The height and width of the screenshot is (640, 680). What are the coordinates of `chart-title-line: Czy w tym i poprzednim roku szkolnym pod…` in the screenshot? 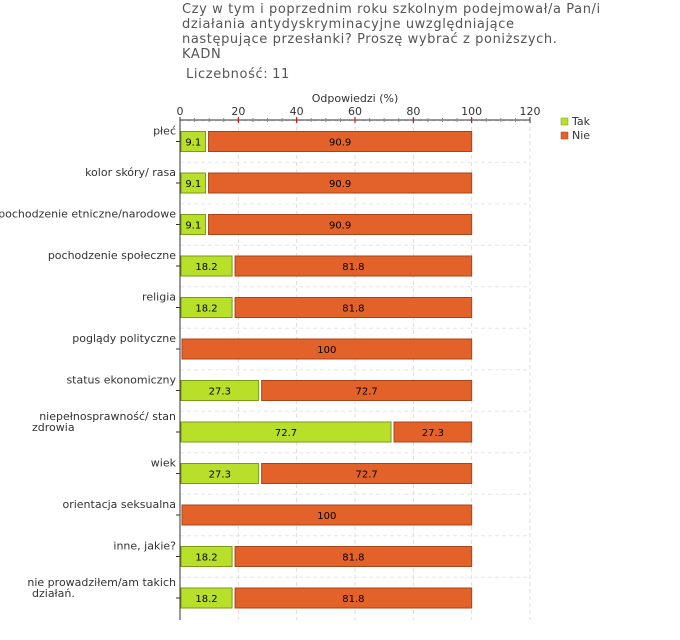 It's located at (391, 9).